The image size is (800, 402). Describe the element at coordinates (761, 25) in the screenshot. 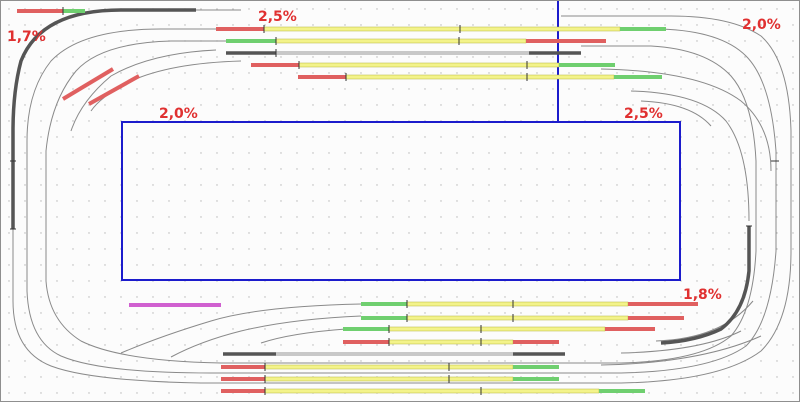

I see `grade-label-top-right: 2,0%` at that location.